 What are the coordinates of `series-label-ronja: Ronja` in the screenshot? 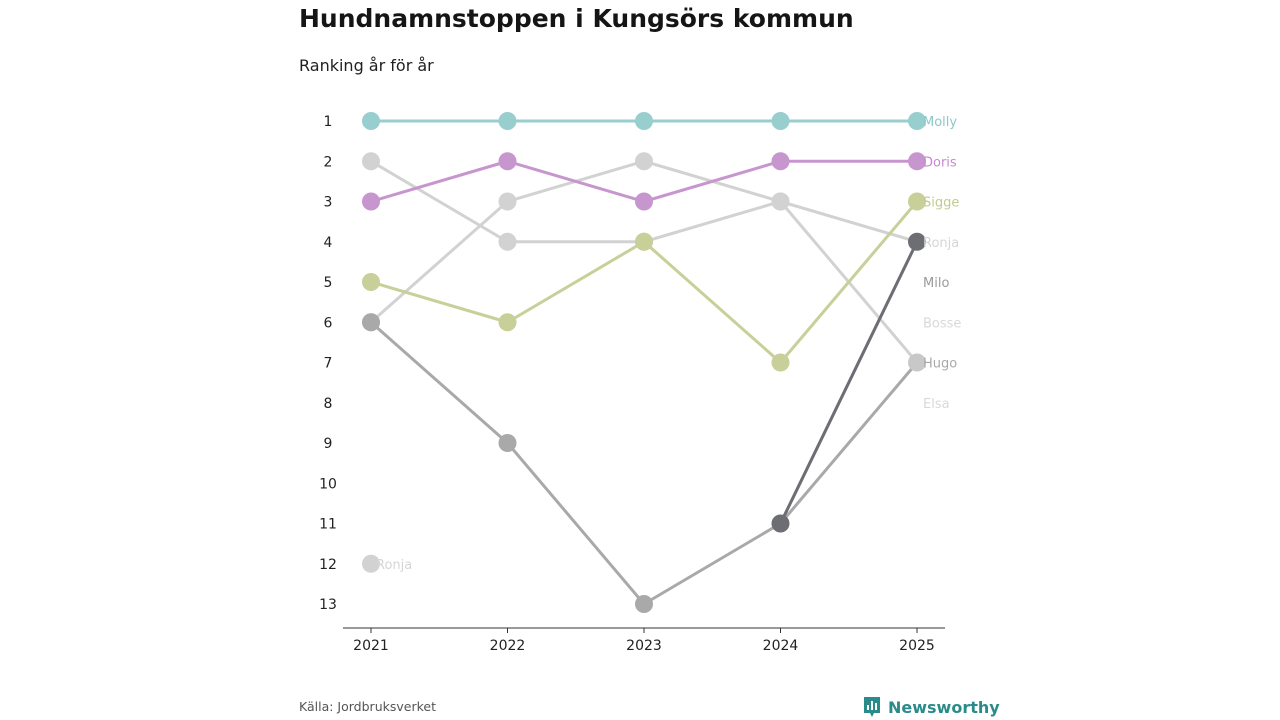 It's located at (941, 243).